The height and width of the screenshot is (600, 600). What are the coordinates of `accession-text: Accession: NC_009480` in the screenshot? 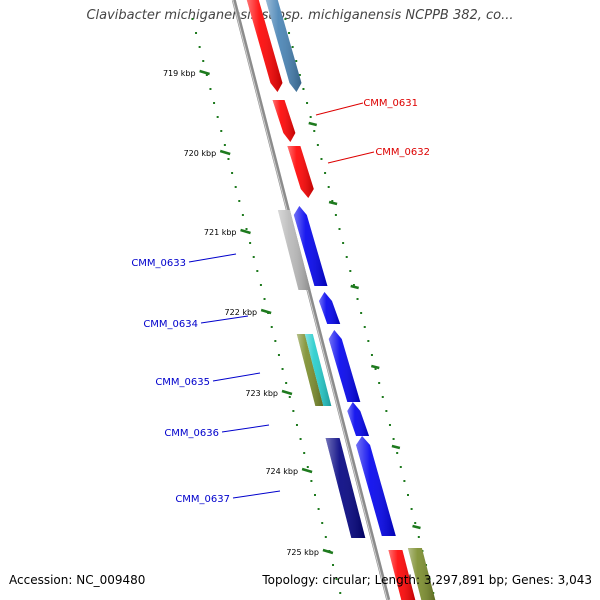 It's located at (77, 580).